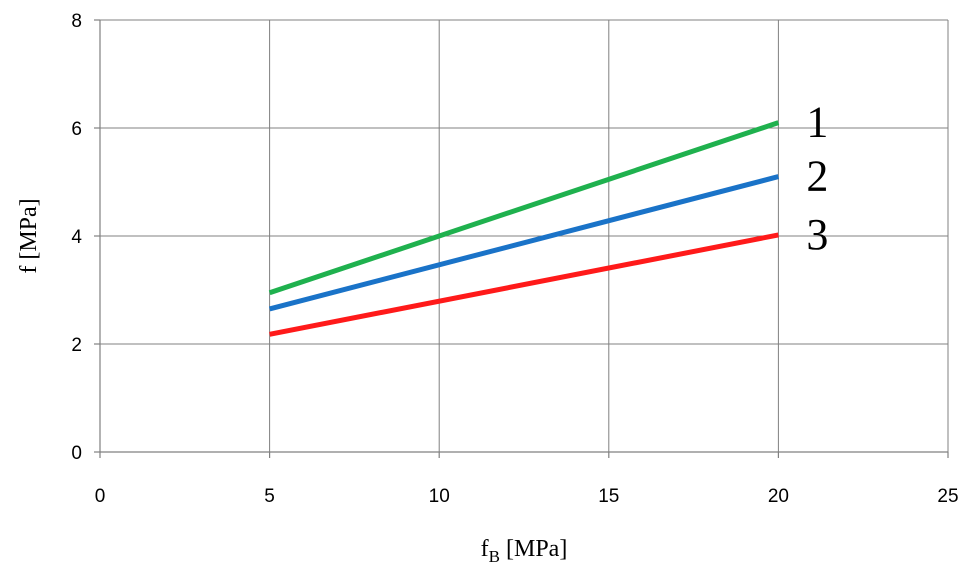  I want to click on x-tick-label-3: 15, so click(608, 496).